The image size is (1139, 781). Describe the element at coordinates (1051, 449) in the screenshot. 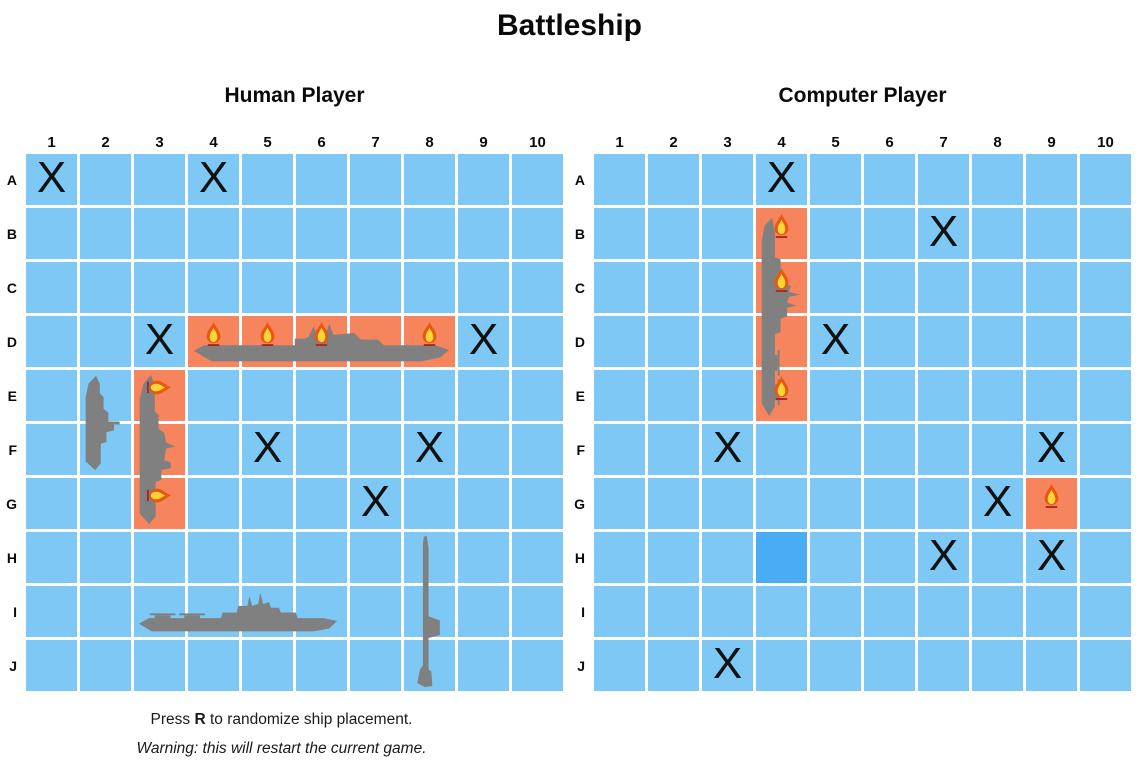

I see `cell-computer-F9: X` at that location.